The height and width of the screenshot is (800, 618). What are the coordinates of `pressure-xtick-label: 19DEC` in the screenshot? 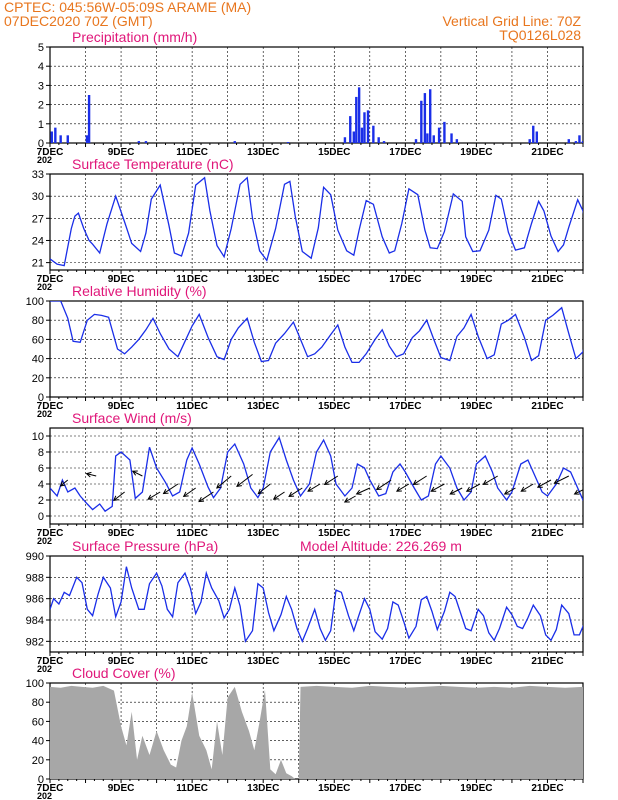 It's located at (476, 661).